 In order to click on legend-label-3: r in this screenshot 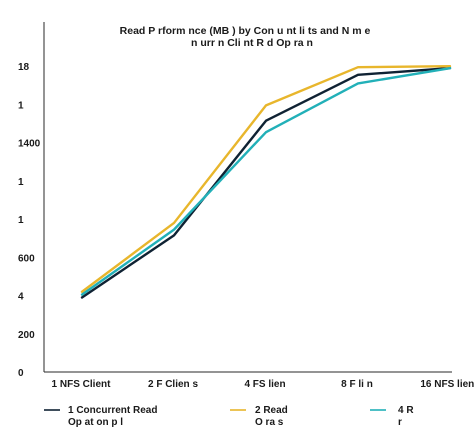, I will do `click(400, 422)`.